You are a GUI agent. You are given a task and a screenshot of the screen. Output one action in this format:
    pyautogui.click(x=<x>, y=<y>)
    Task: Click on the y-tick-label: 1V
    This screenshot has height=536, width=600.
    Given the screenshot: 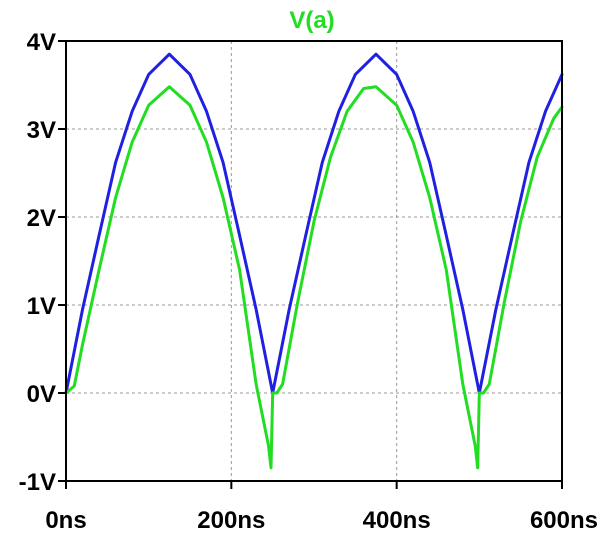 What is the action you would take?
    pyautogui.click(x=41, y=306)
    